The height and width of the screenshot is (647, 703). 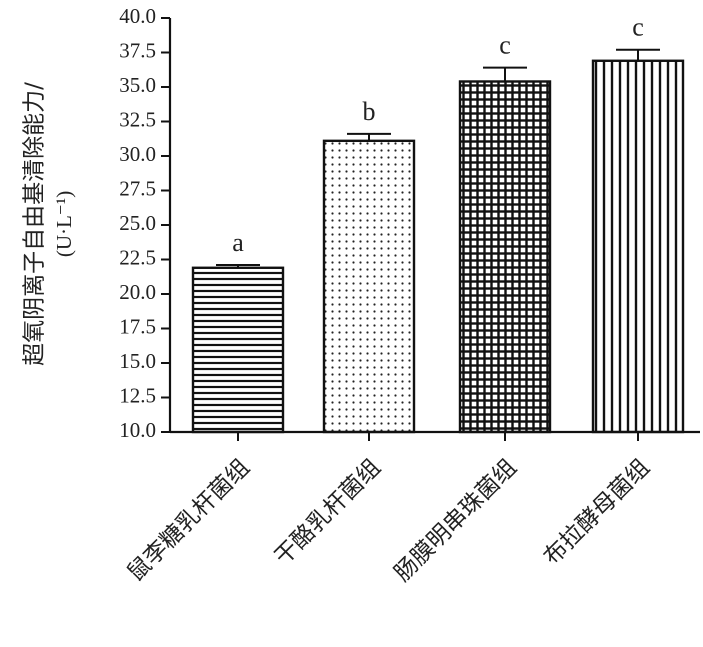 What do you see at coordinates (35, 224) in the screenshot?
I see `y-axis-title-text: 超氧阴离子自由基清除能力/` at bounding box center [35, 224].